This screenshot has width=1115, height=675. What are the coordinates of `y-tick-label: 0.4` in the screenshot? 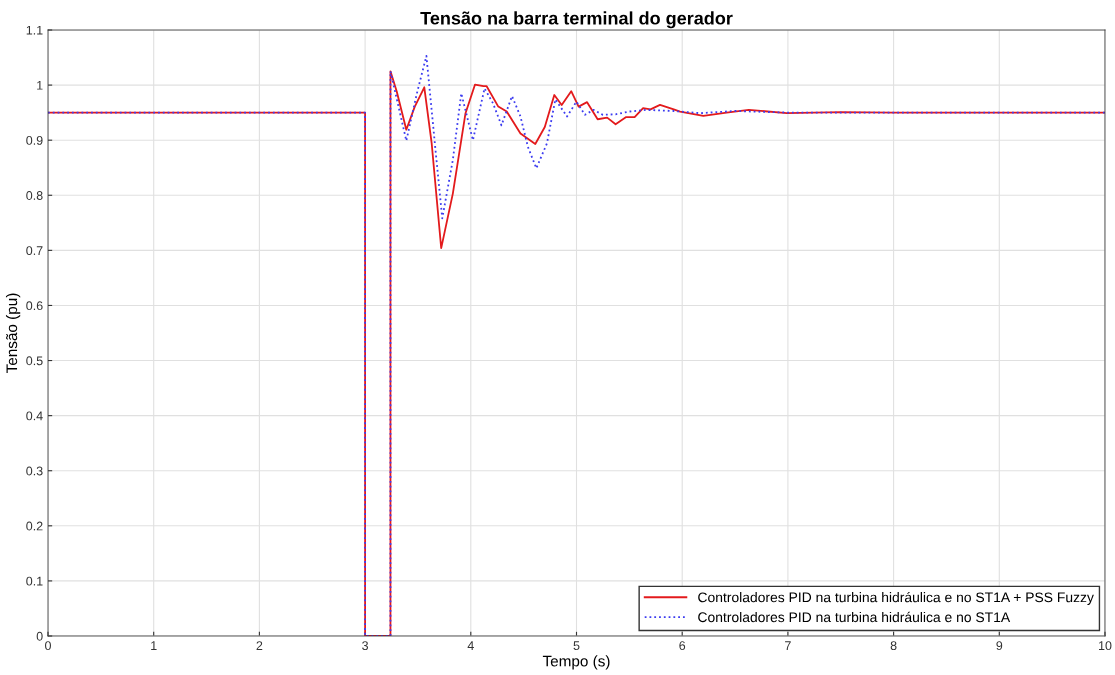 It's located at (34, 416).